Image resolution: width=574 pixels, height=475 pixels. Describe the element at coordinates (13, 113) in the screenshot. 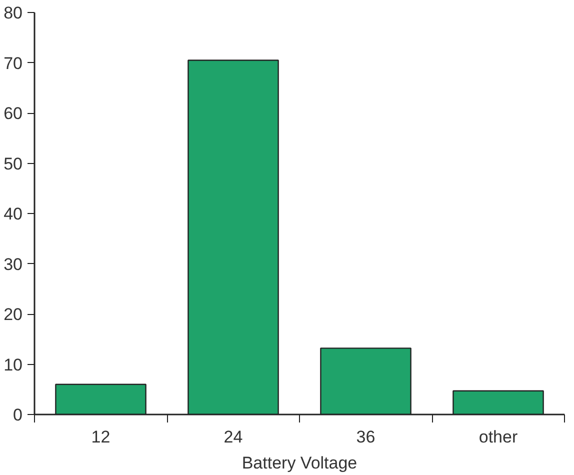

I see `y-tick-label: 60` at that location.